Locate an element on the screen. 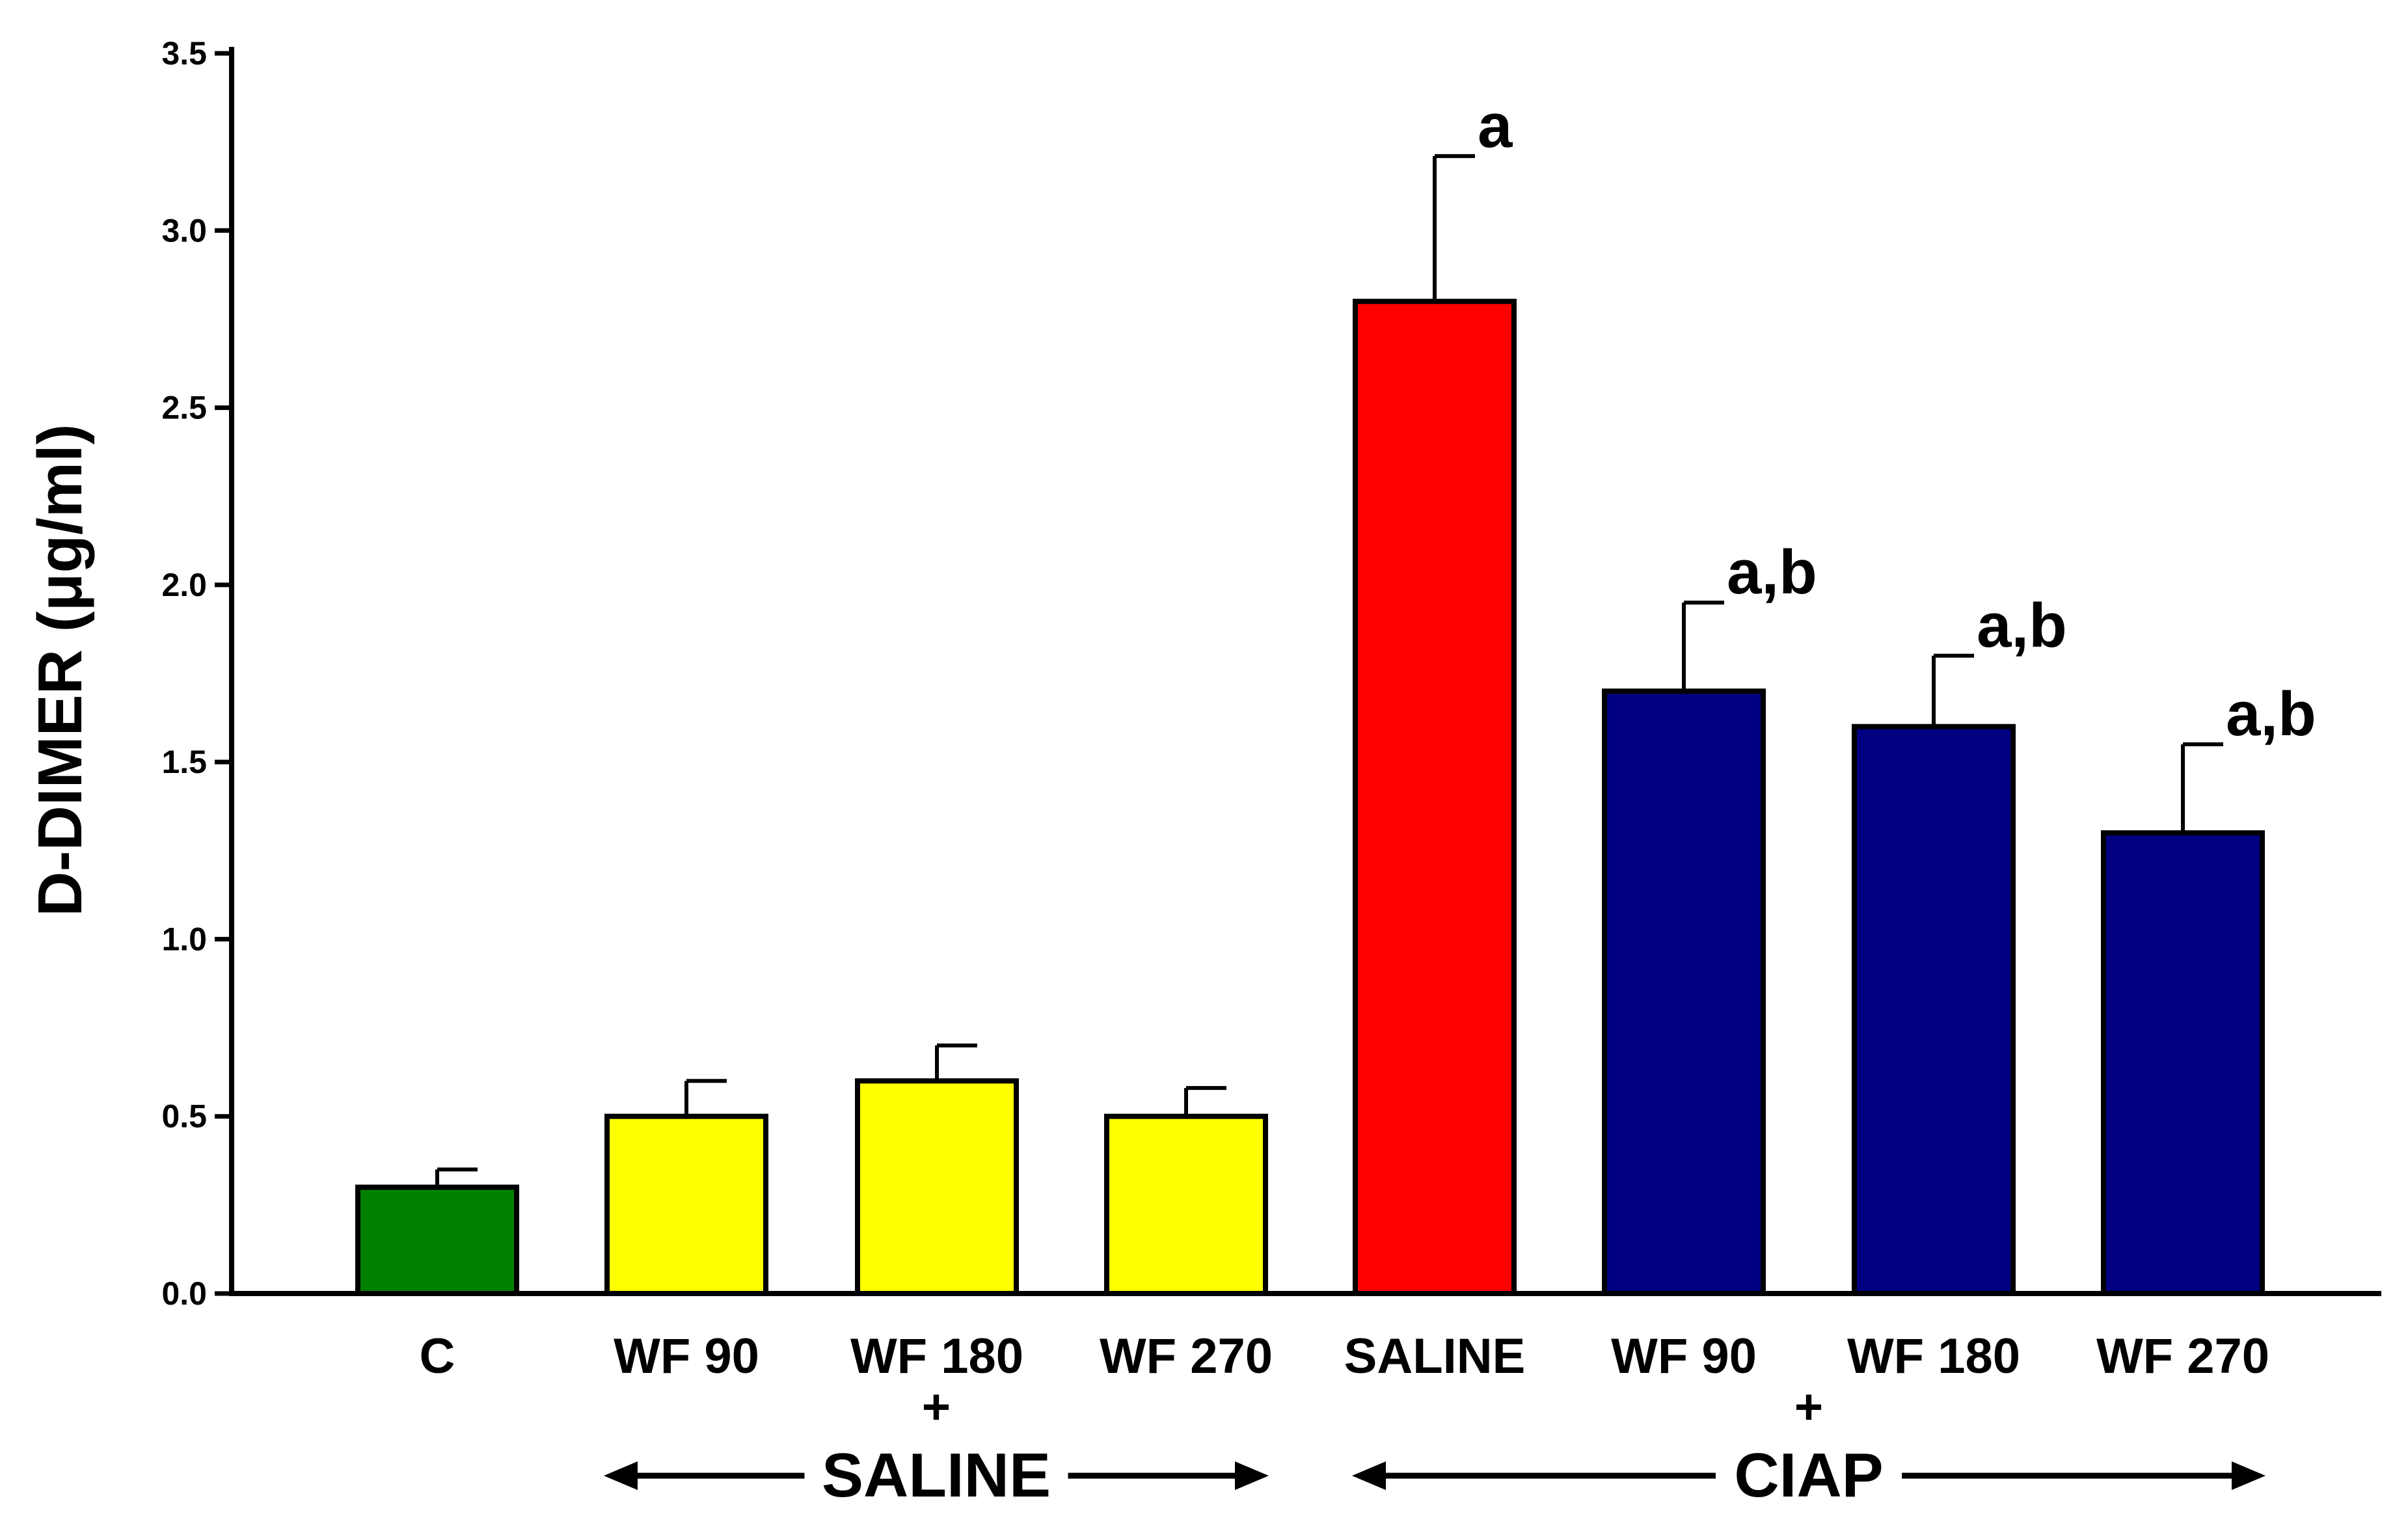 The height and width of the screenshot is (1518, 2408). y-tick-label: 0.0 is located at coordinates (184, 1293).